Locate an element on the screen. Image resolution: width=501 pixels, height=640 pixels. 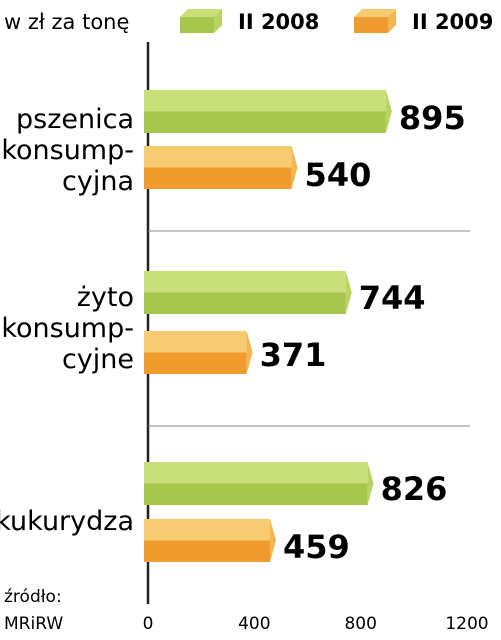
x-tick-label: 1200 is located at coordinates (466, 624).